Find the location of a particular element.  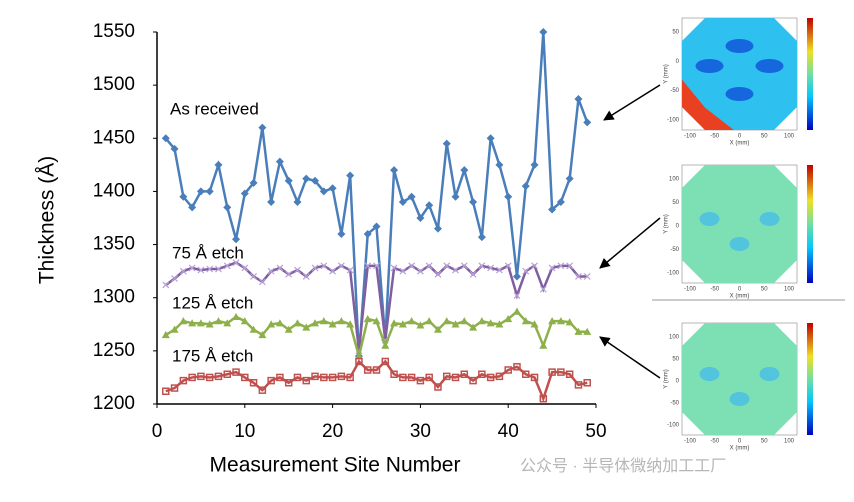

y-tick-label: 1400 is located at coordinates (114, 190).